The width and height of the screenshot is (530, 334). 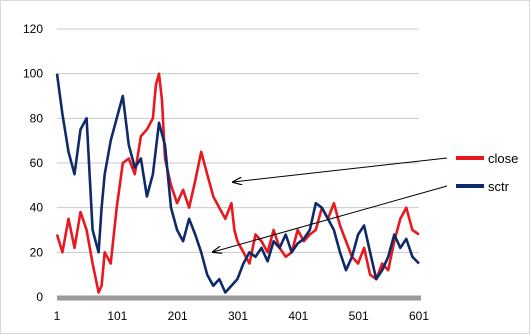 What do you see at coordinates (483, 186) in the screenshot?
I see `legend-item-sctr: sctr` at bounding box center [483, 186].